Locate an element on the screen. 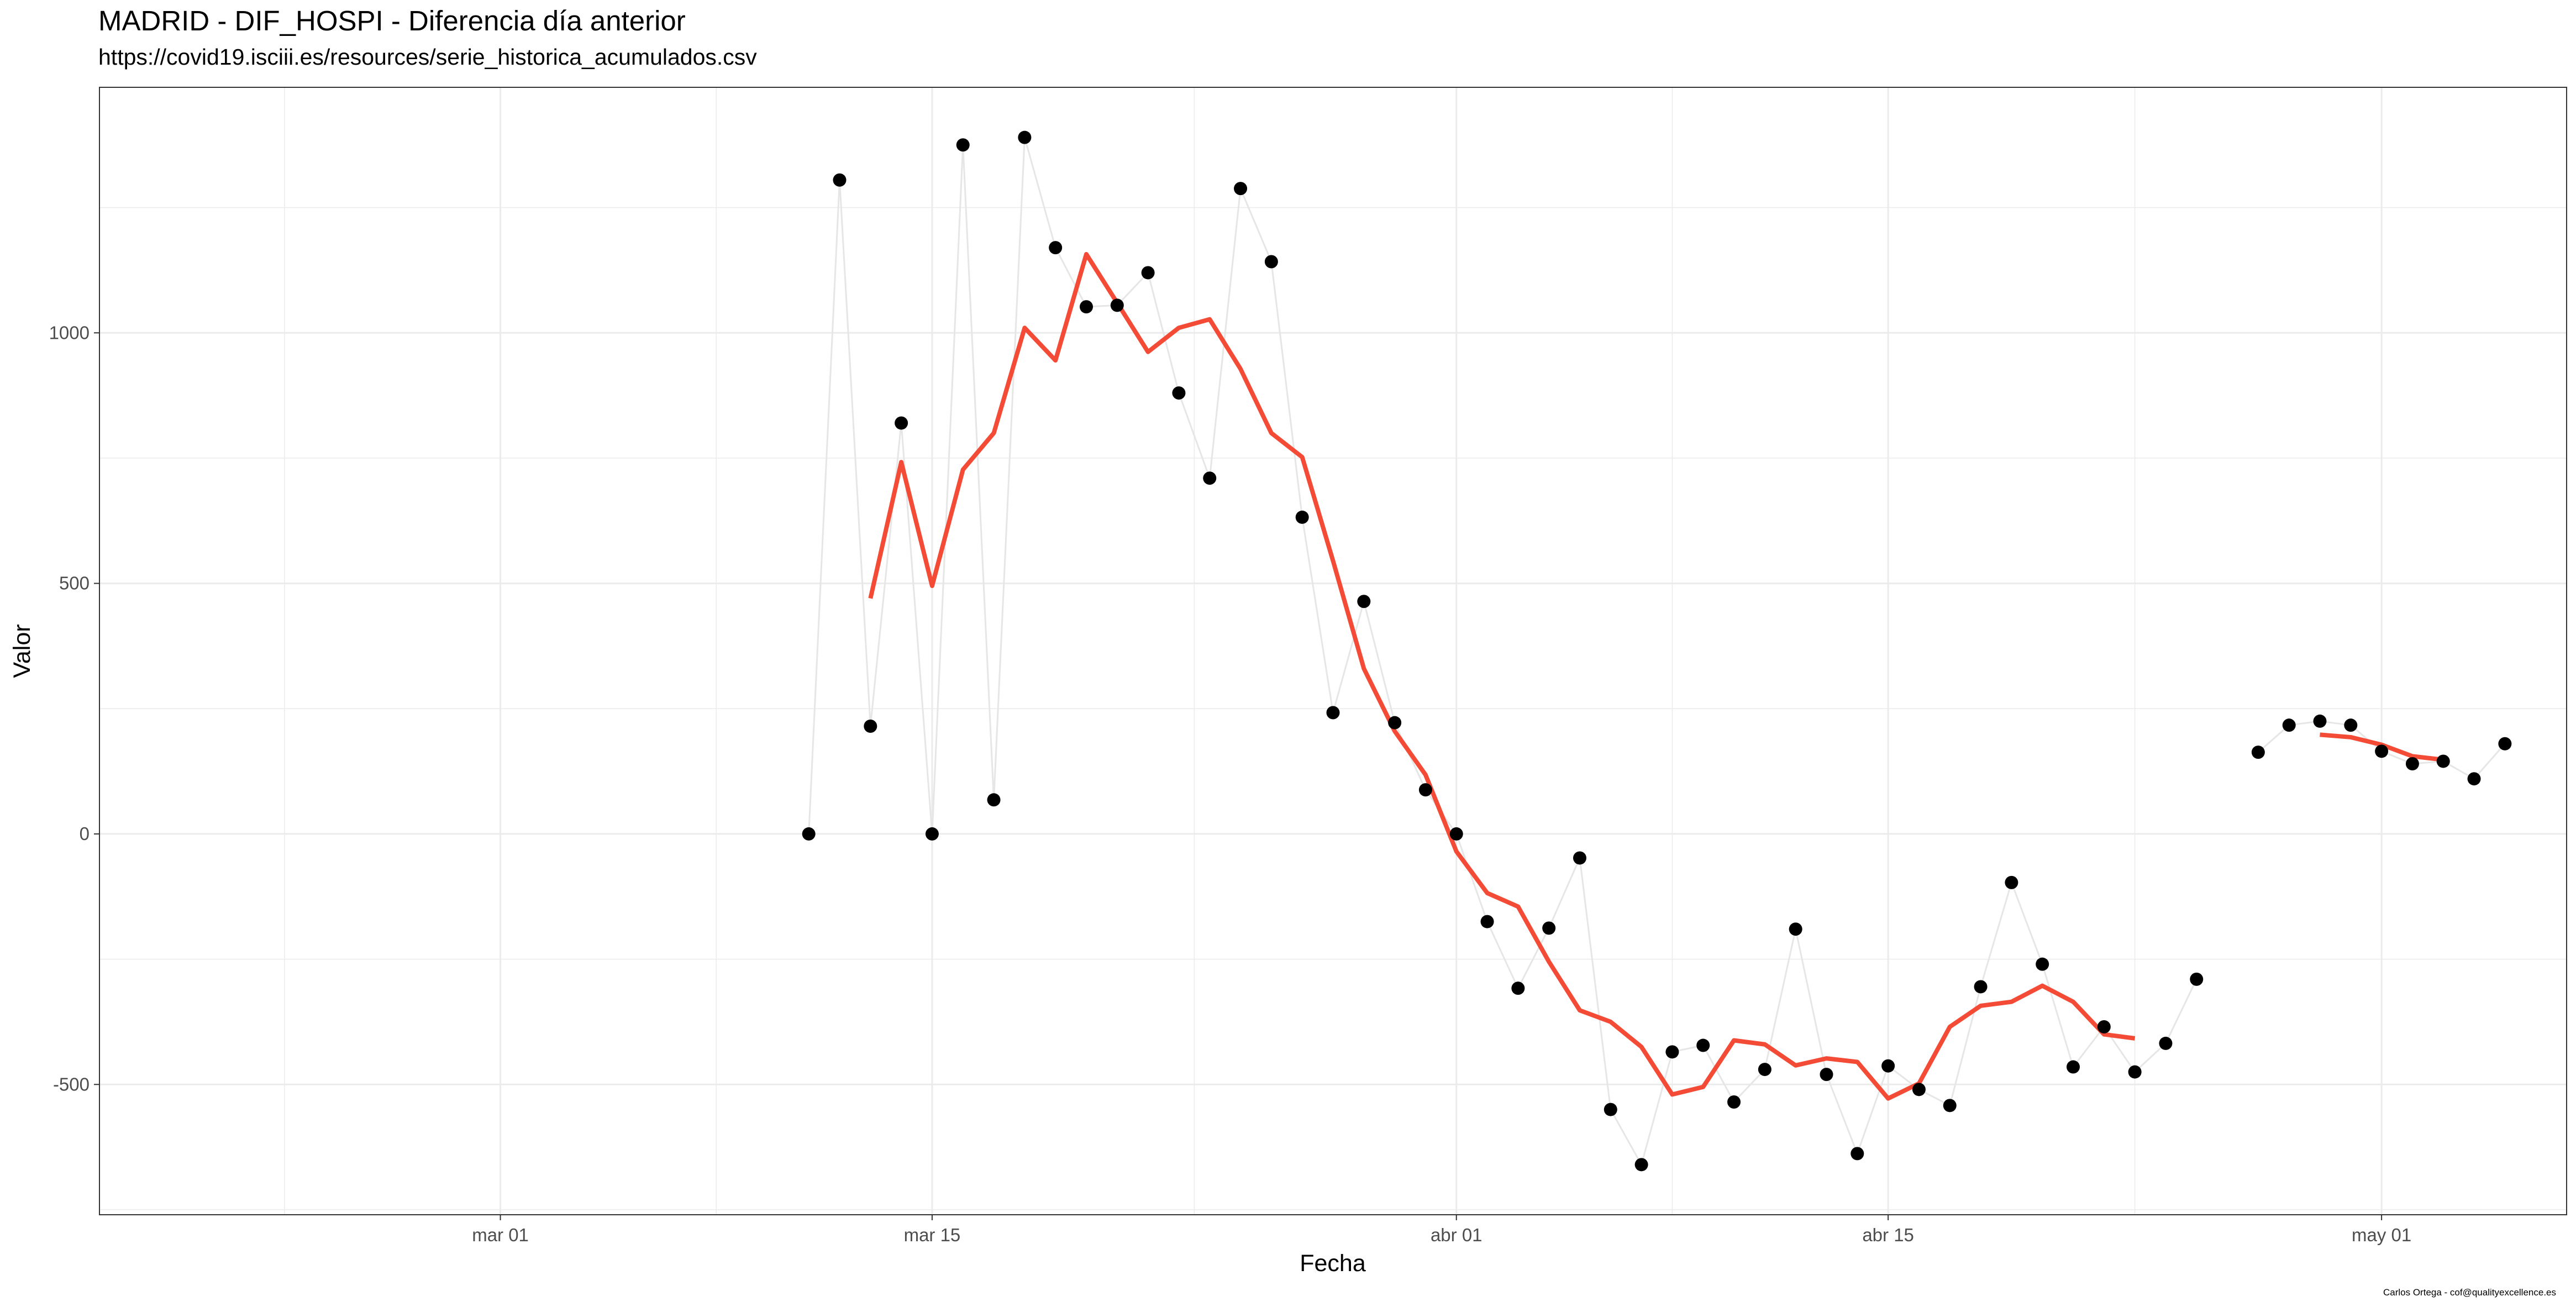 Image resolution: width=2576 pixels, height=1312 pixels. y-axis-title: Valor is located at coordinates (22, 651).